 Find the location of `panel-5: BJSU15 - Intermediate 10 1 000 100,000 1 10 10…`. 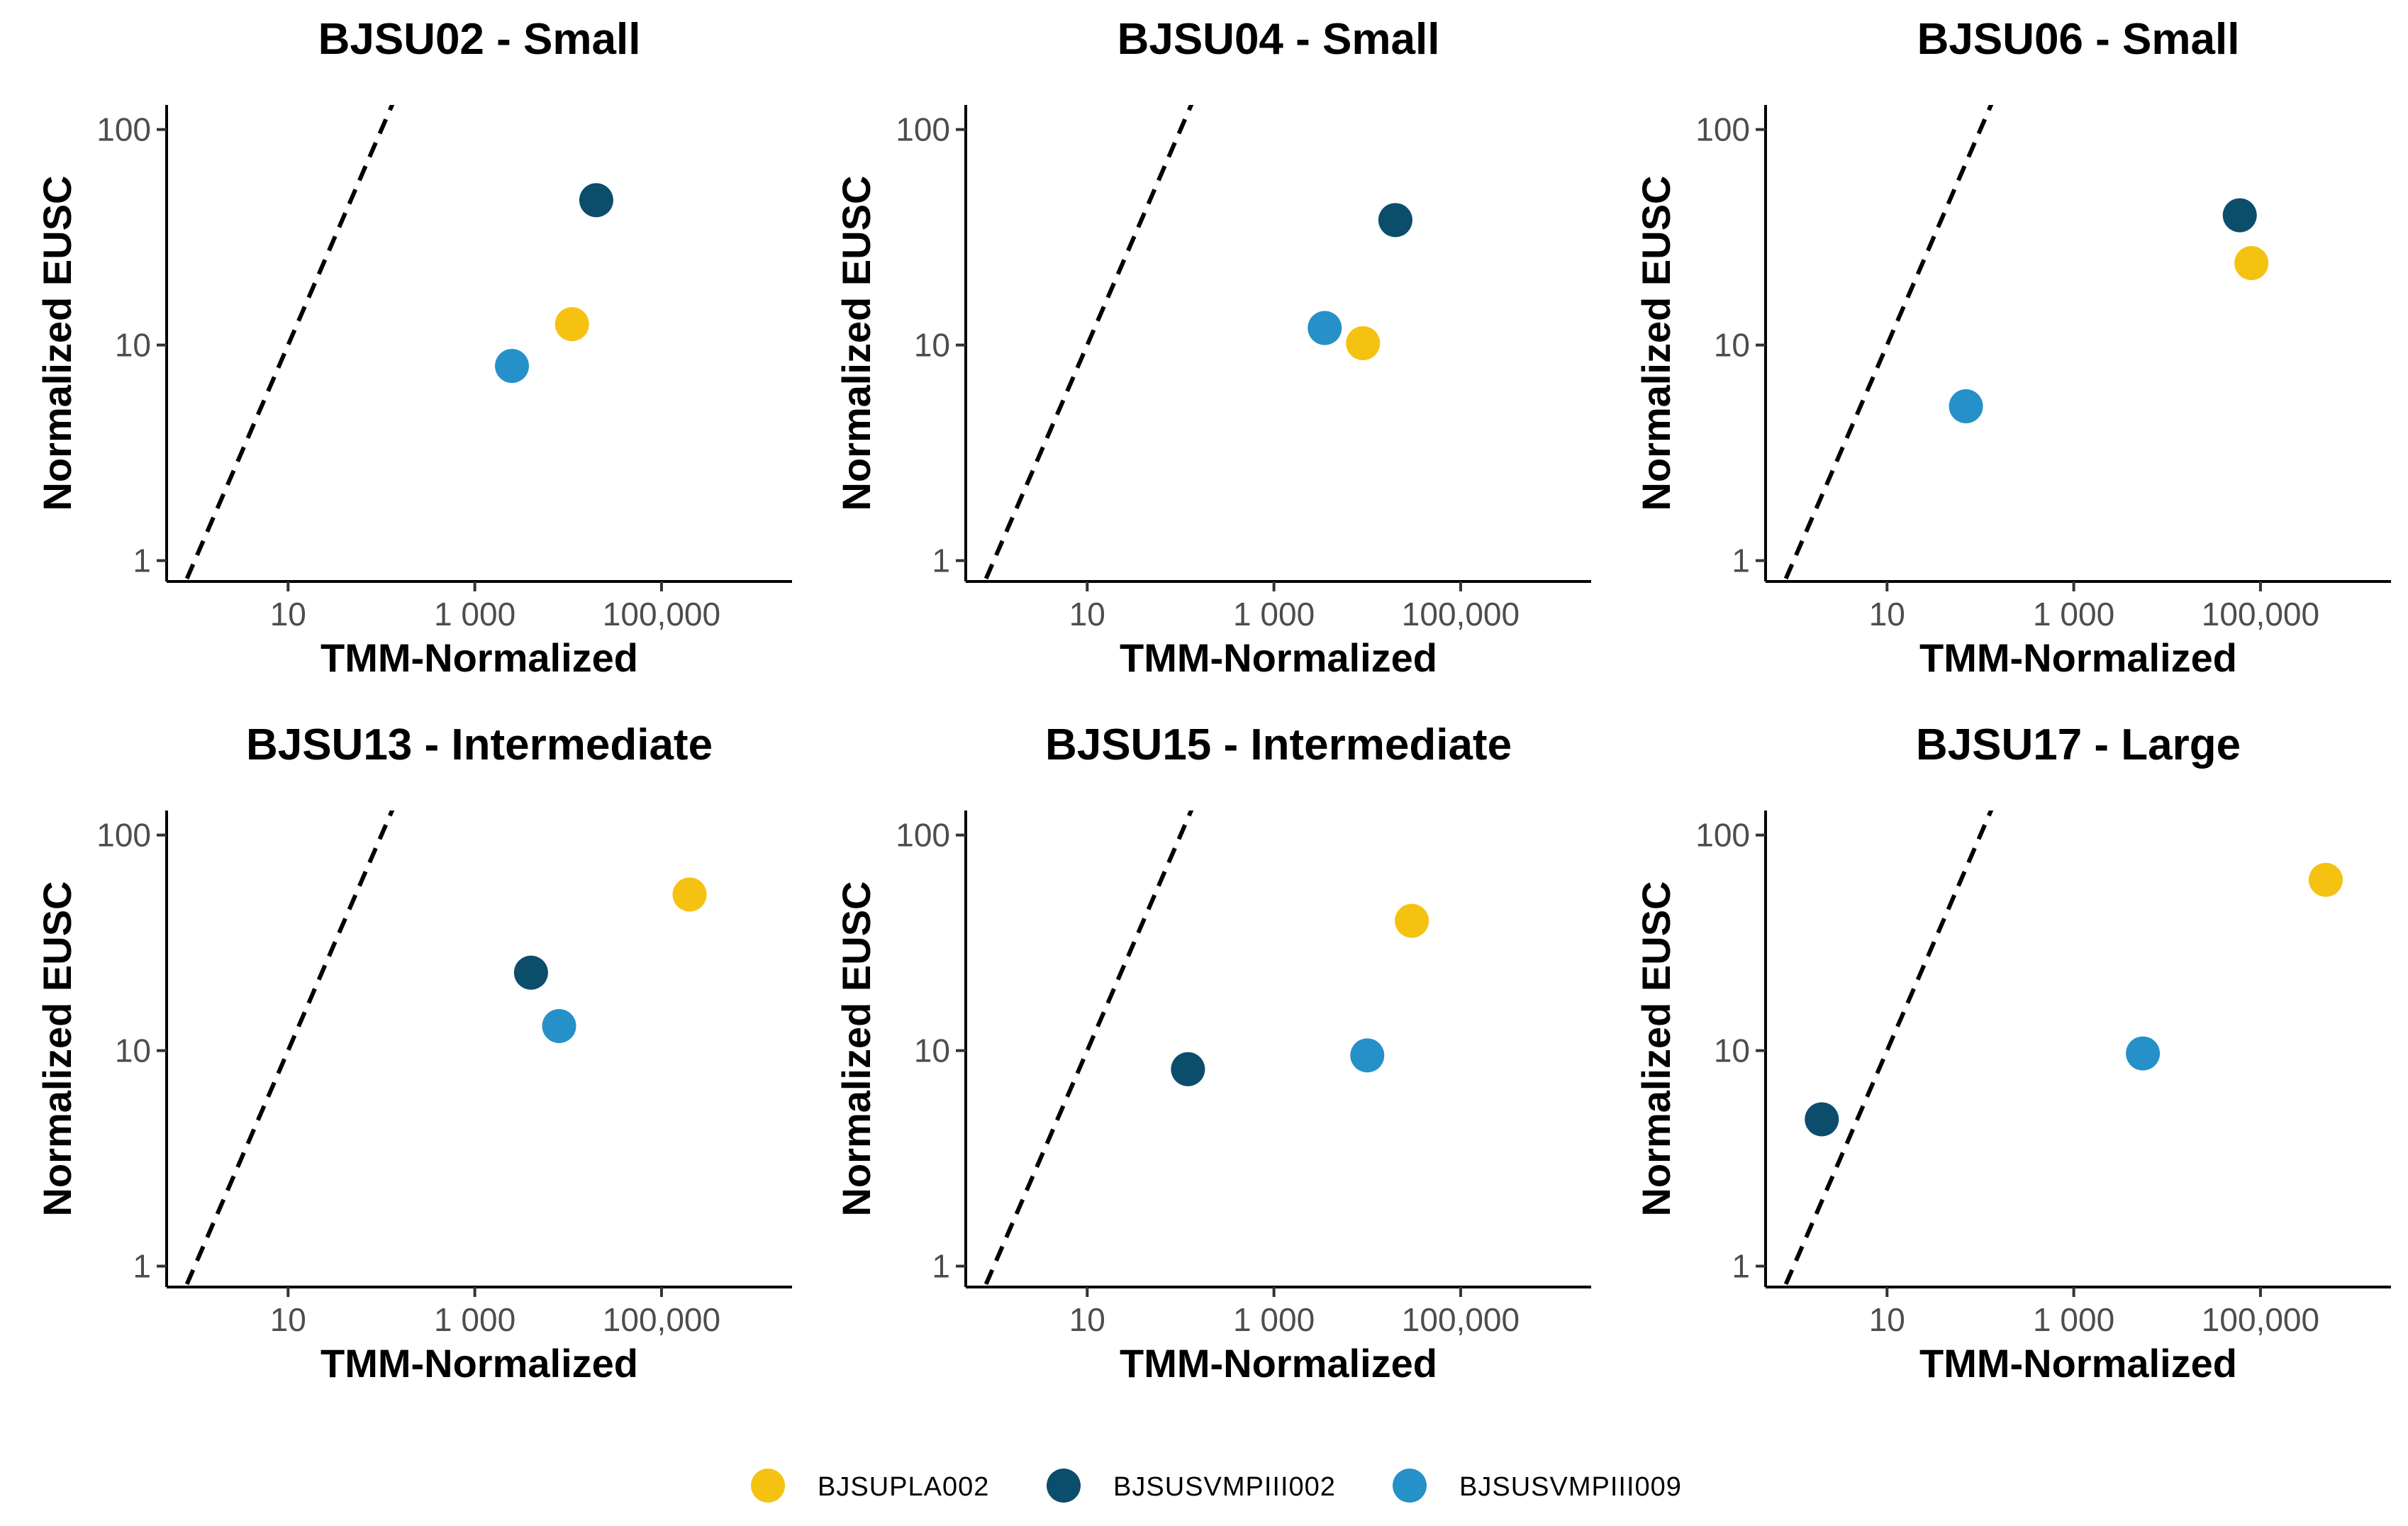

panel-5: BJSU15 - Intermediate 10 1 000 100,000 1 10 10… is located at coordinates (1213, 1053).